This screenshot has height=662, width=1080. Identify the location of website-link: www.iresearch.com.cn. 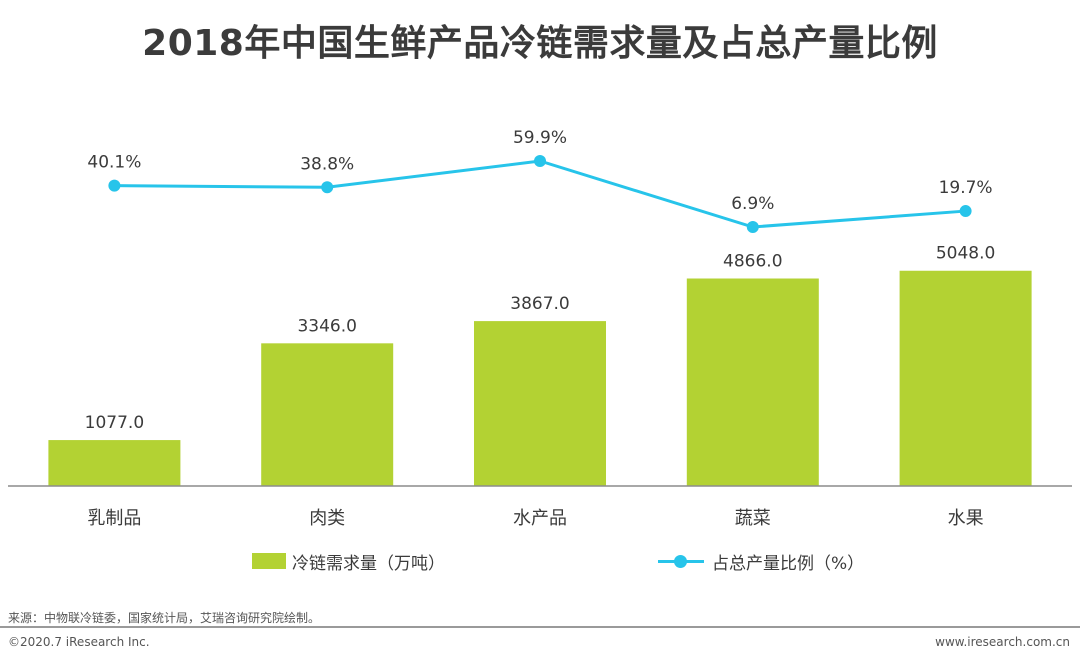
(1002, 642).